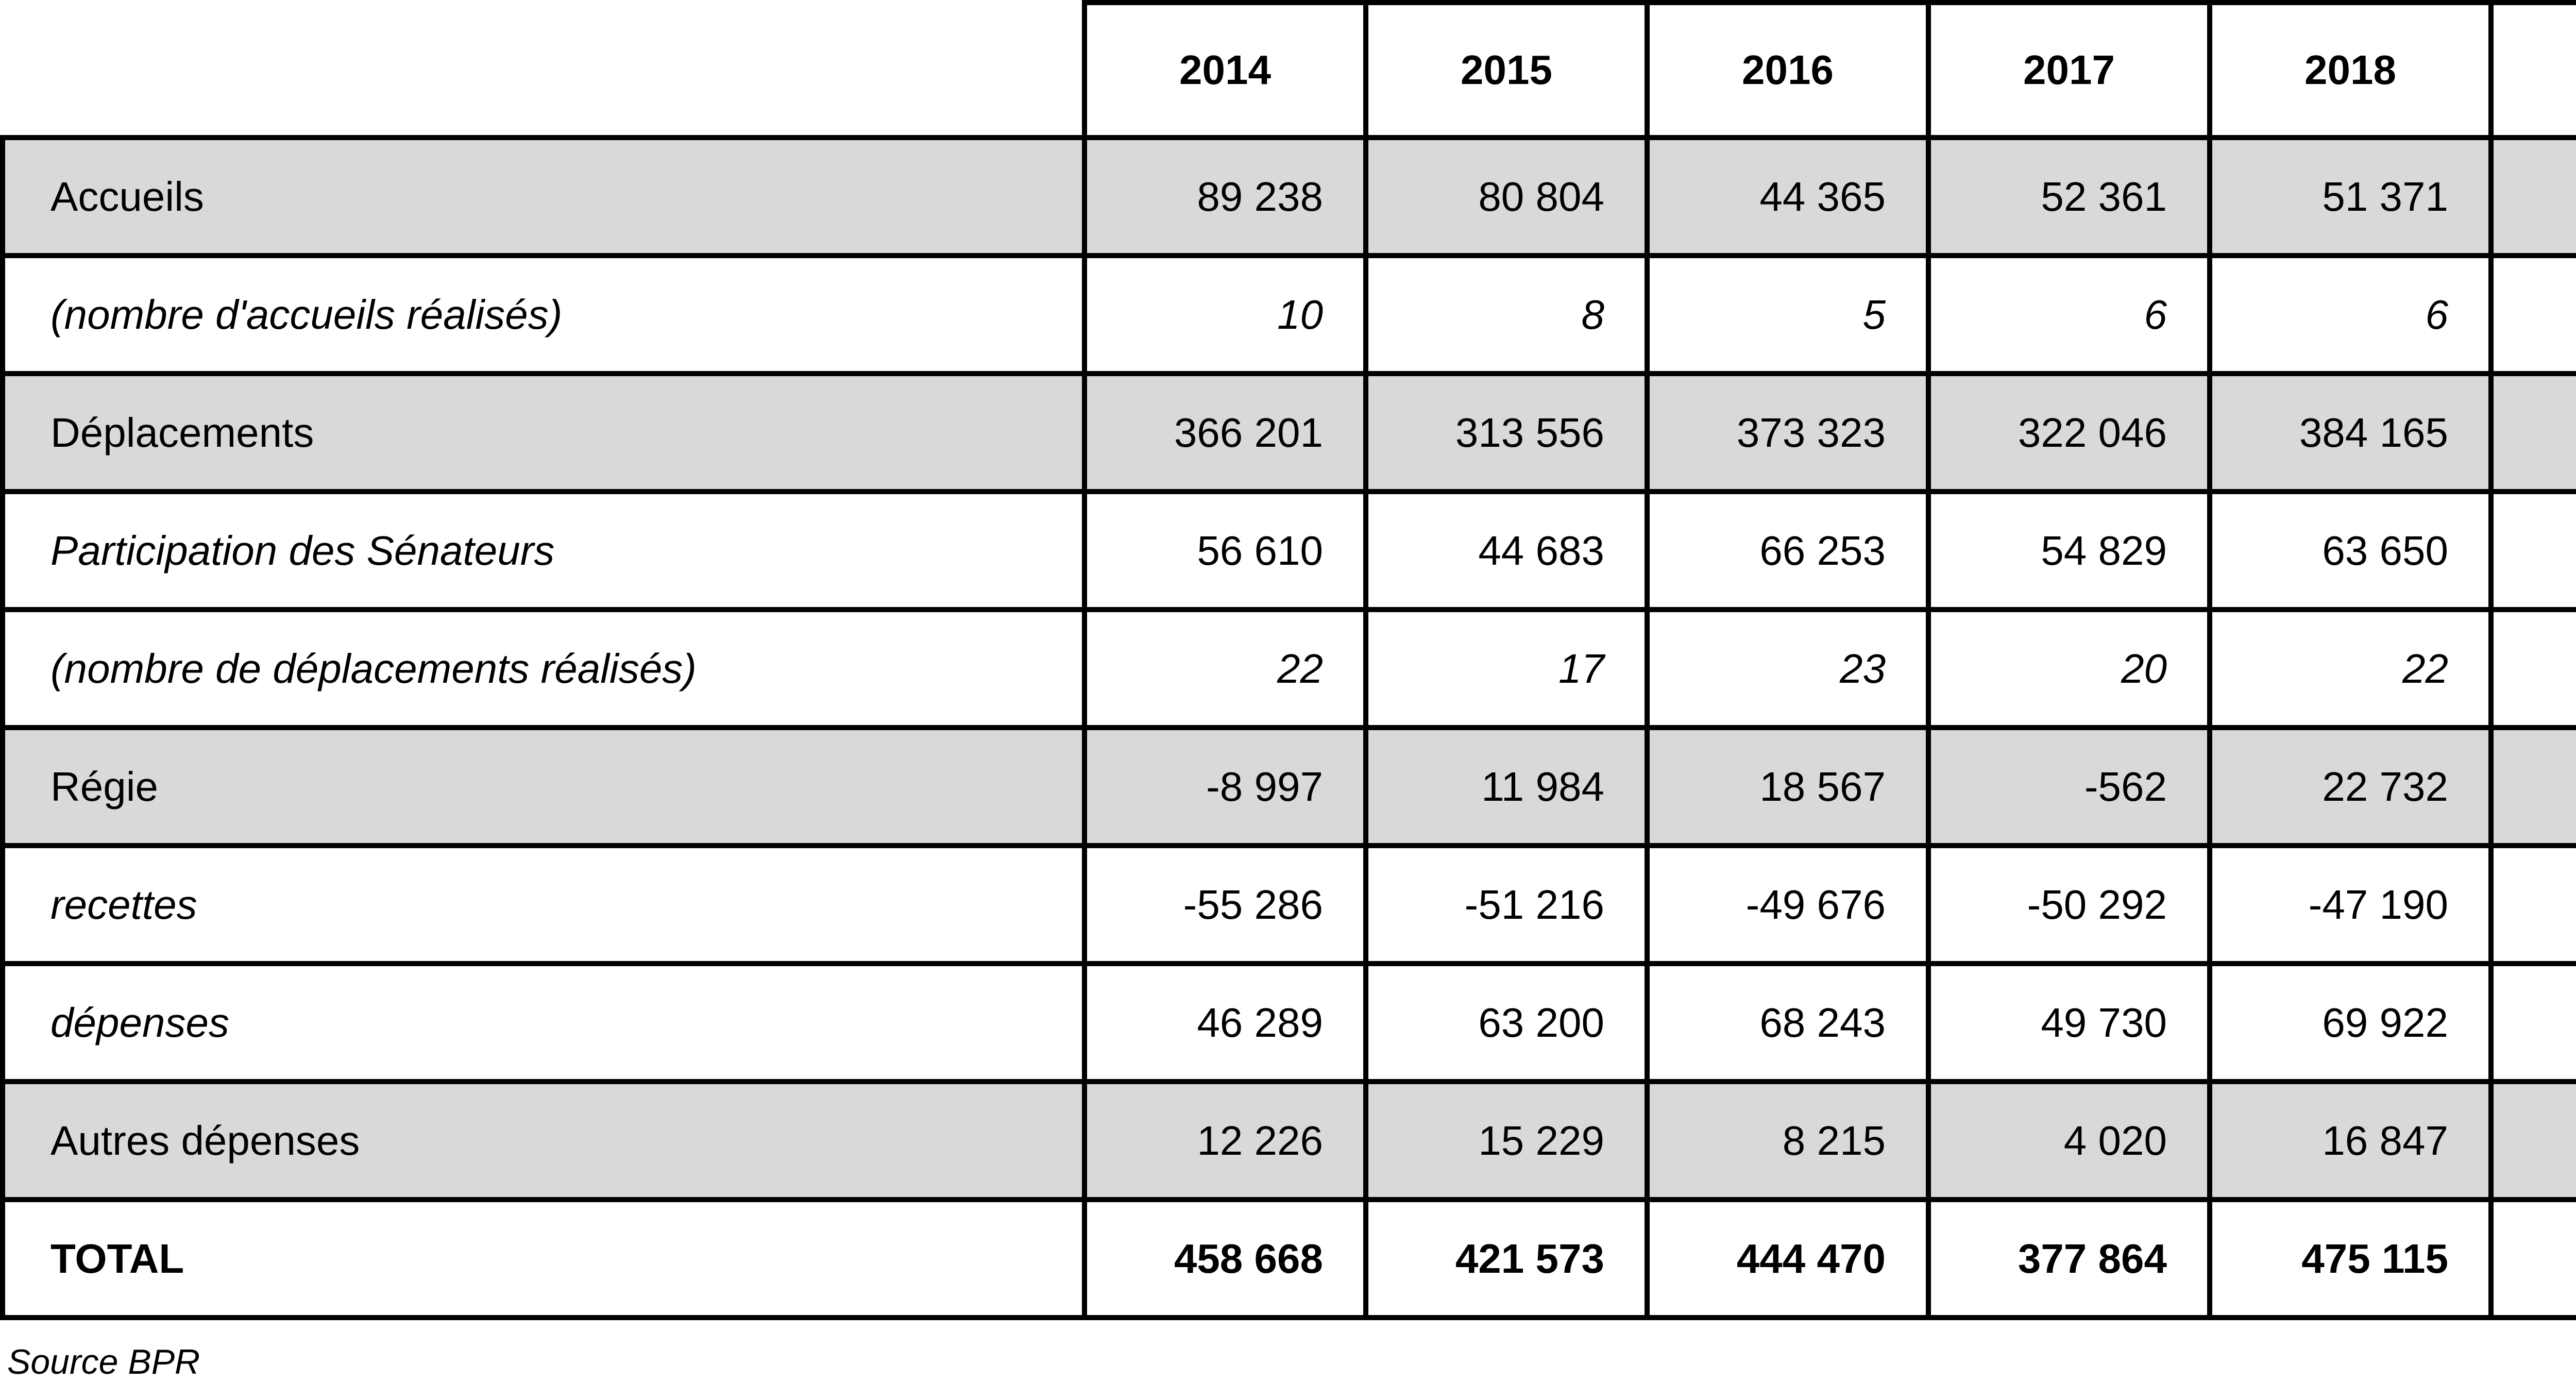 The width and height of the screenshot is (2576, 1382). I want to click on value-cell: -49 676, so click(1788, 904).